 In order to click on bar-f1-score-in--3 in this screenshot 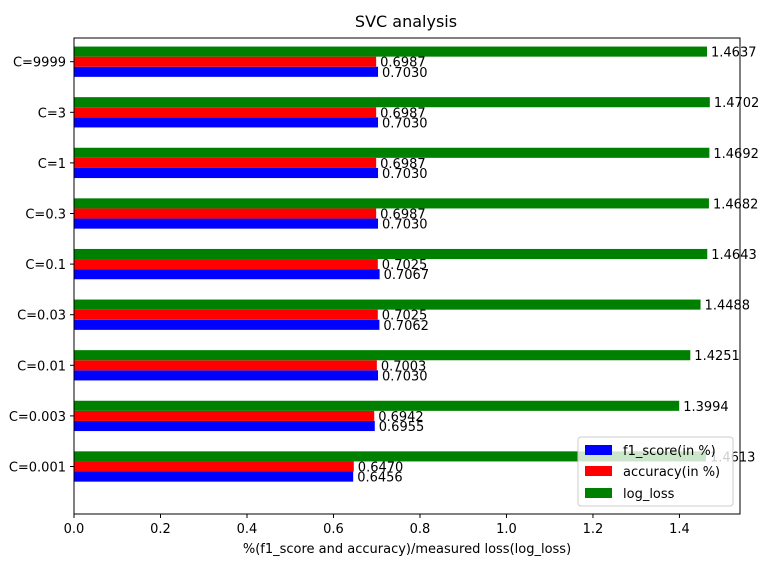, I will do `click(227, 324)`.